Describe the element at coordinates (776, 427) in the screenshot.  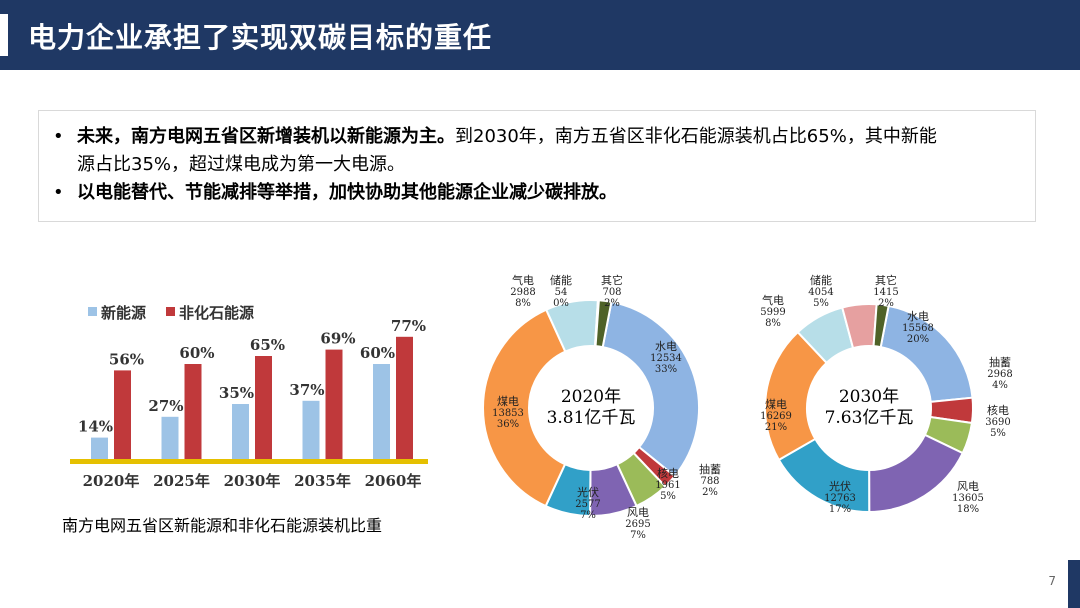
I see `slice-pct-5: 21%` at that location.